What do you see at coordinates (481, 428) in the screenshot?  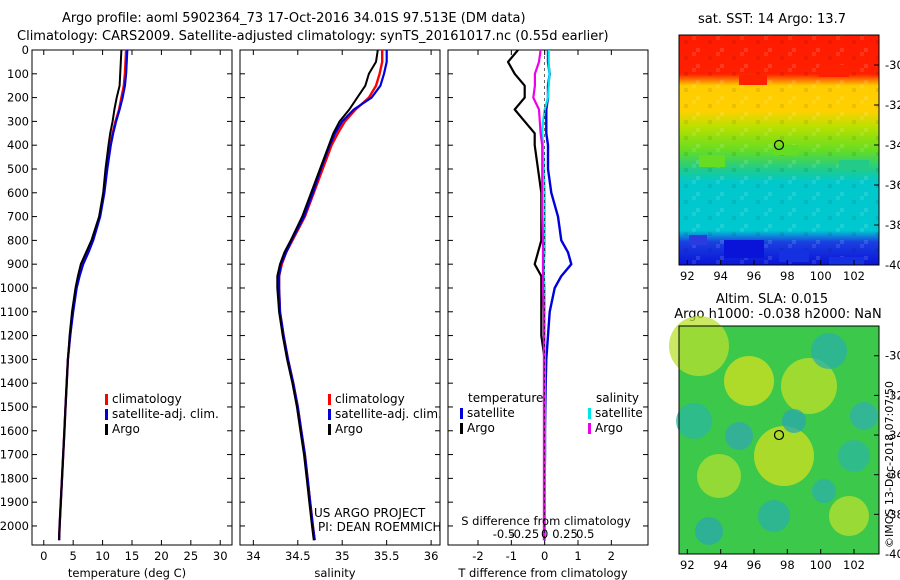 I see `difference-temperature-legend-label: Argo` at bounding box center [481, 428].